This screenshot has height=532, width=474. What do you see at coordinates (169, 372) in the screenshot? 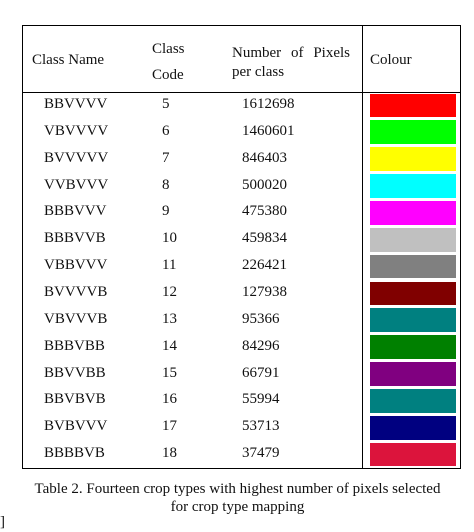
I see `class-code: 15` at bounding box center [169, 372].